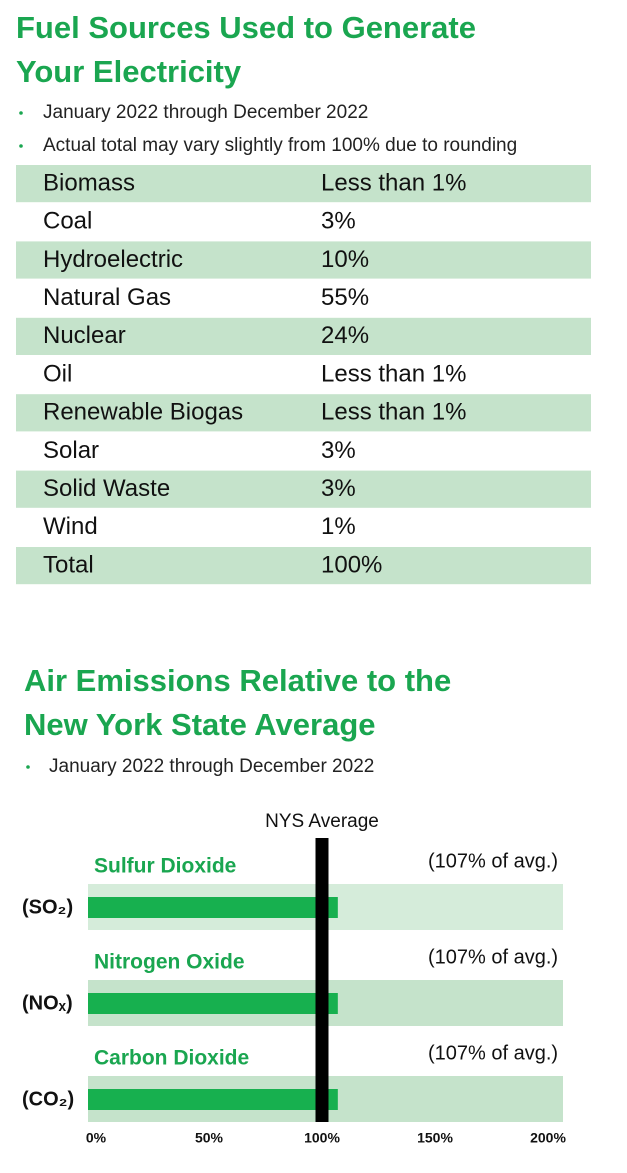 Image resolution: width=627 pixels, height=1173 pixels. What do you see at coordinates (70, 526) in the screenshot?
I see `fuel-name: Wind` at bounding box center [70, 526].